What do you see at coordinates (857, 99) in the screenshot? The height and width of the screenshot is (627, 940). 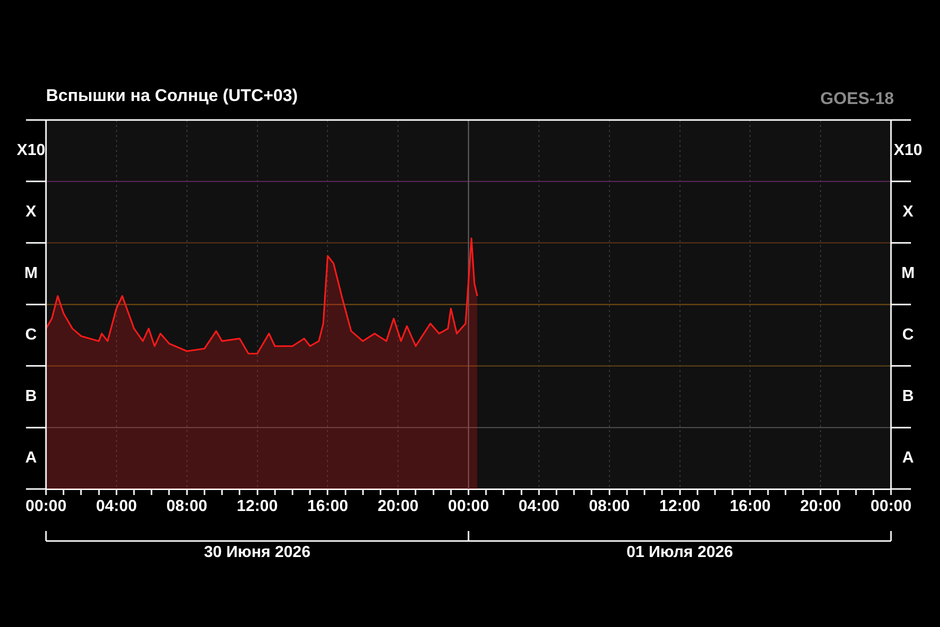 I see `text: GOES-18` at bounding box center [857, 99].